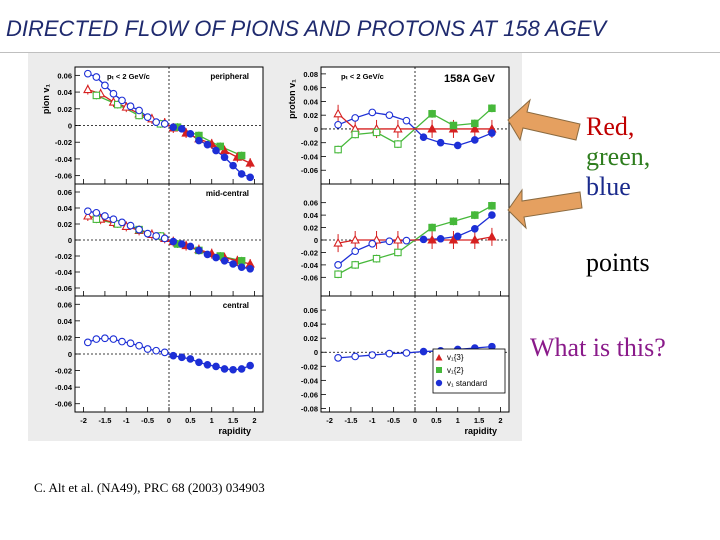 This screenshot has height=540, width=720. Describe the element at coordinates (436, 420) in the screenshot. I see `x-tick-label: 0.5` at that location.